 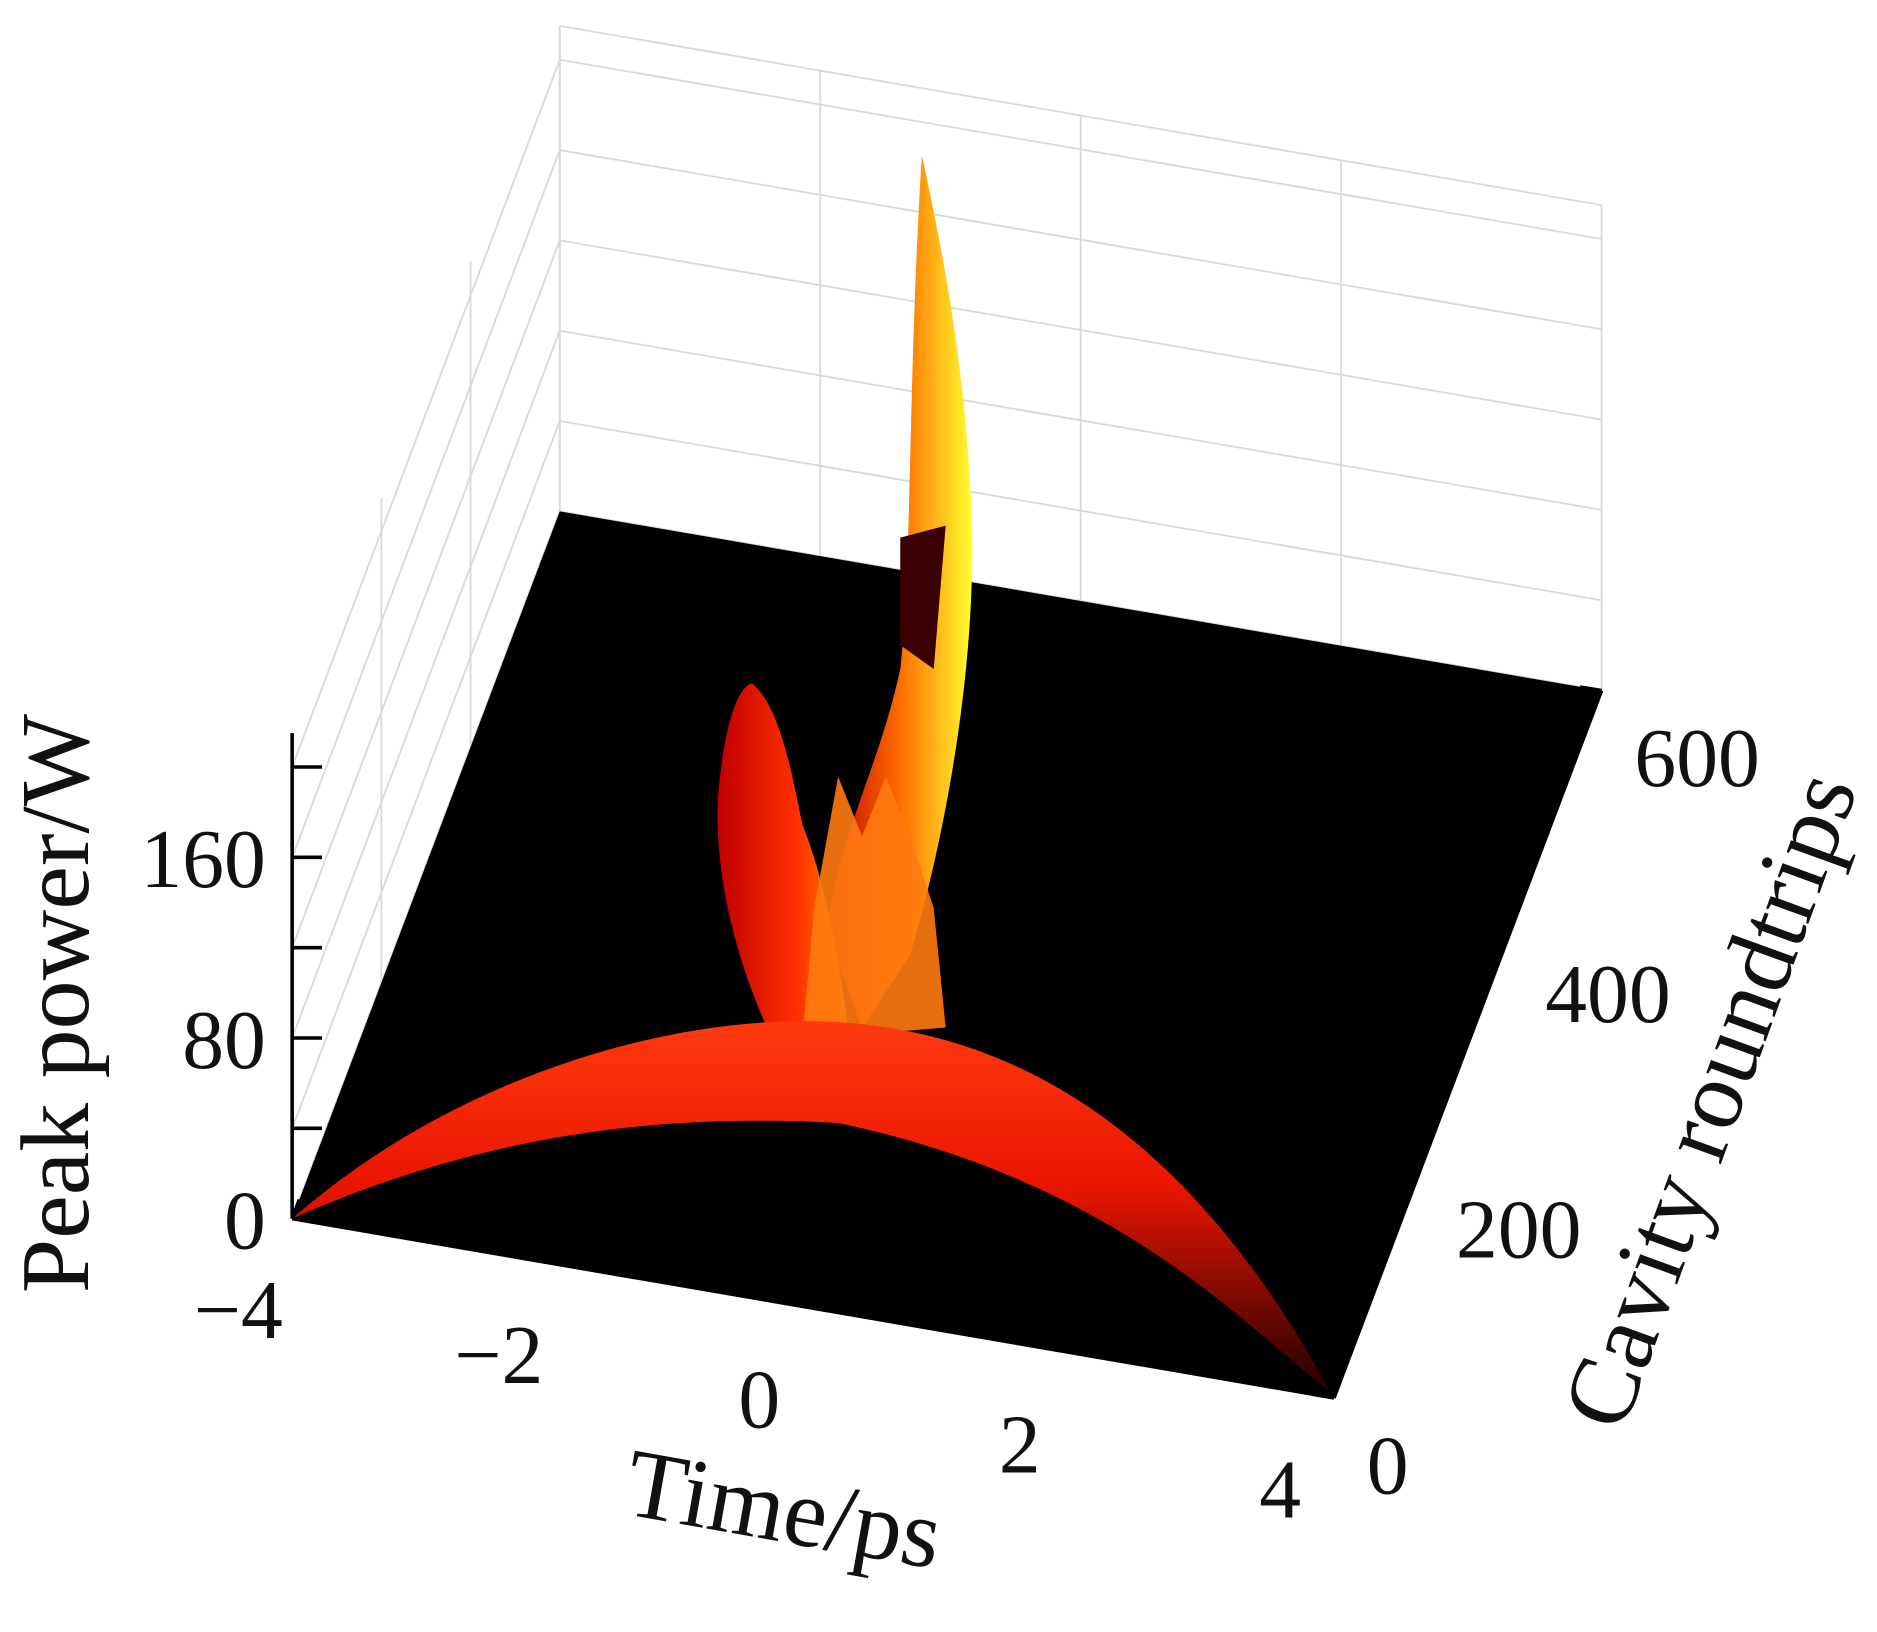 What do you see at coordinates (224, 1040) in the screenshot?
I see `z-tick-label: 80` at bounding box center [224, 1040].